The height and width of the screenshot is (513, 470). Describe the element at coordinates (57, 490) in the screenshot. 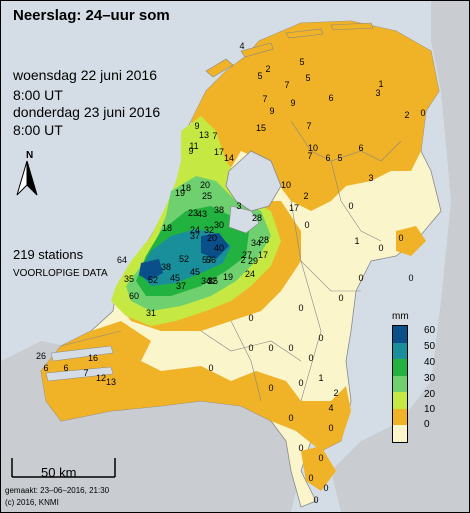

I see `made-timestamp: gemaakt: 23–06–2016, 21:30` at that location.